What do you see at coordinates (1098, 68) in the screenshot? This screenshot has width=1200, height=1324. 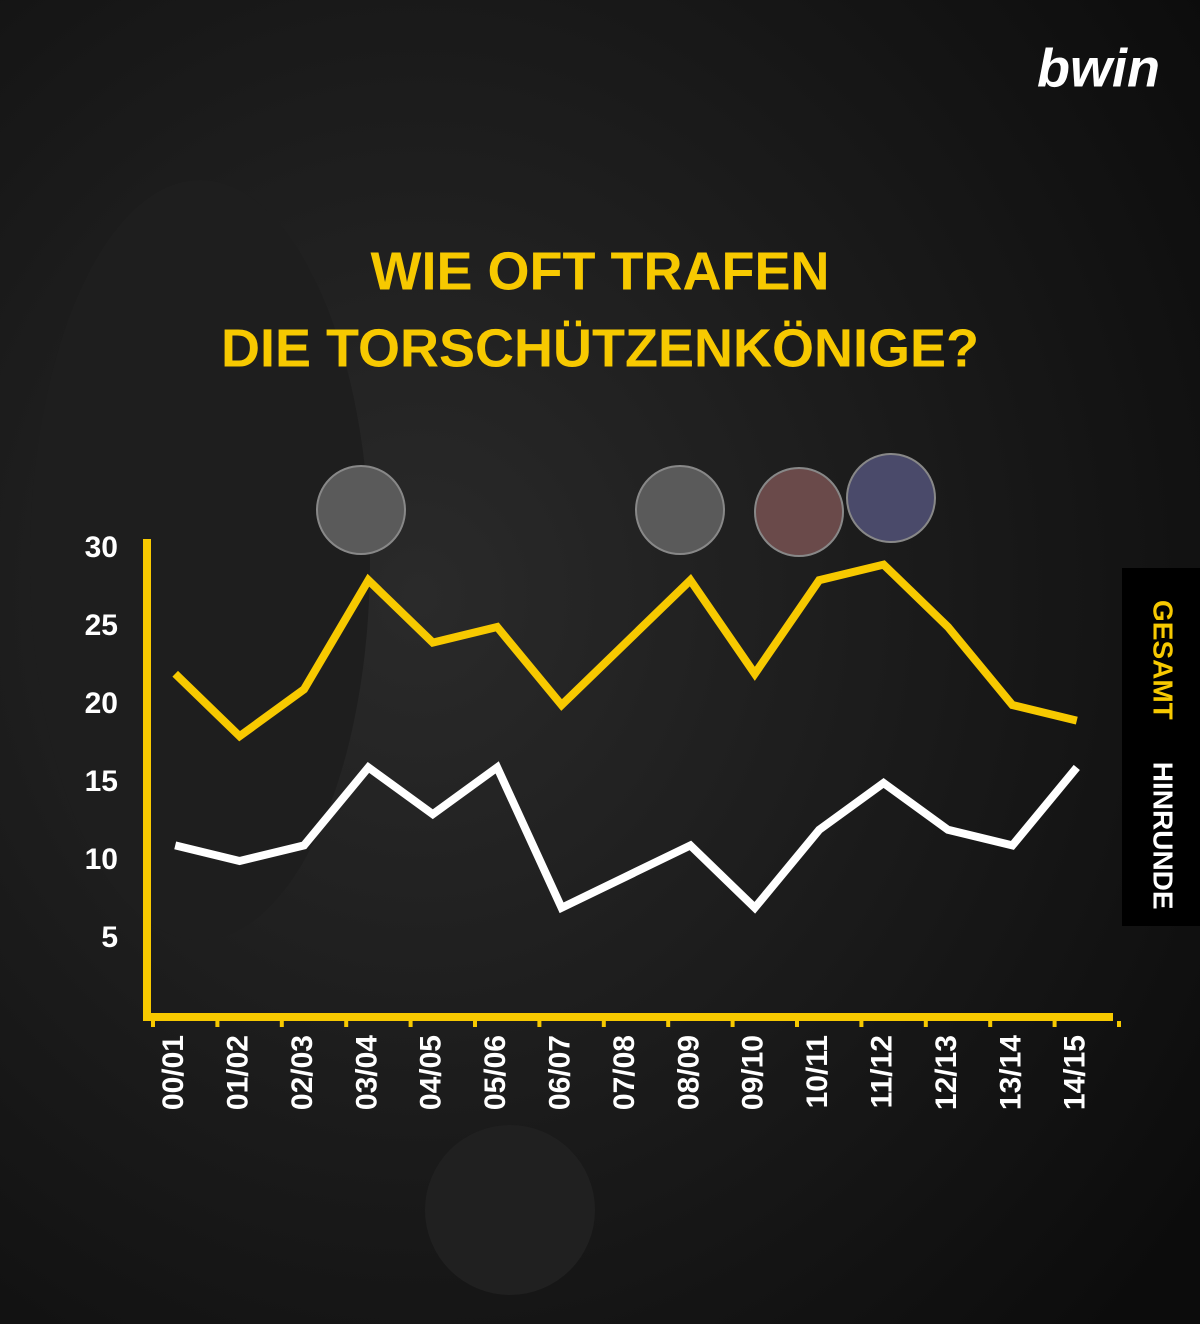 I see `brand-logo: bwin` at bounding box center [1098, 68].